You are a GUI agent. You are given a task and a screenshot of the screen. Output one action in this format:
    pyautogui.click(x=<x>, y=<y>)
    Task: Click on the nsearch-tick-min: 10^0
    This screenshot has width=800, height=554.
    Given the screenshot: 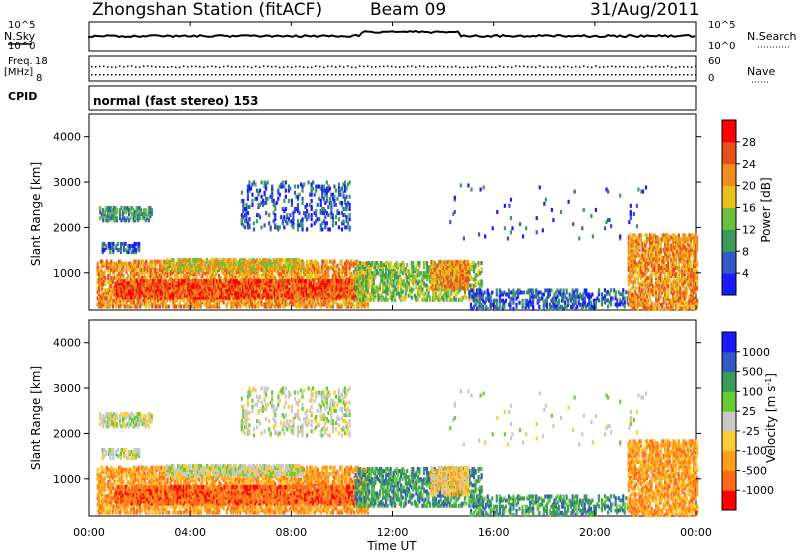 What is the action you would take?
    pyautogui.click(x=721, y=46)
    